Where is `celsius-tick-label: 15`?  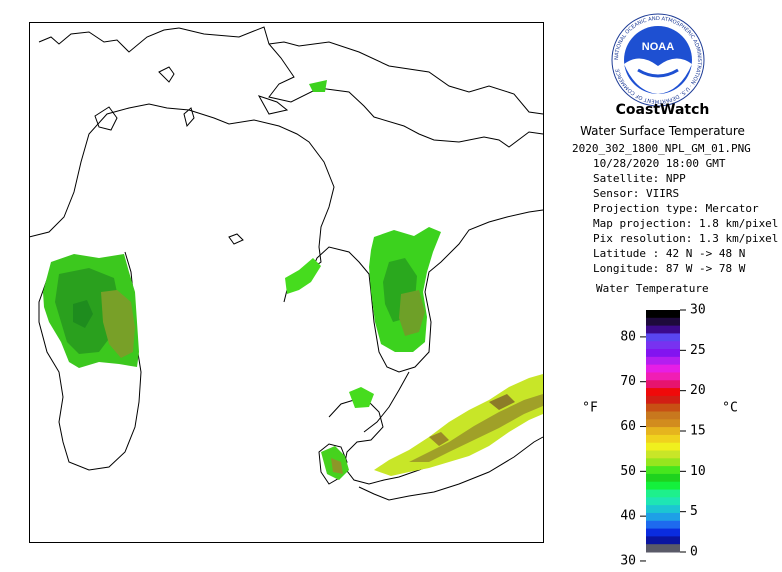 celsius-tick-label: 15 is located at coordinates (698, 431).